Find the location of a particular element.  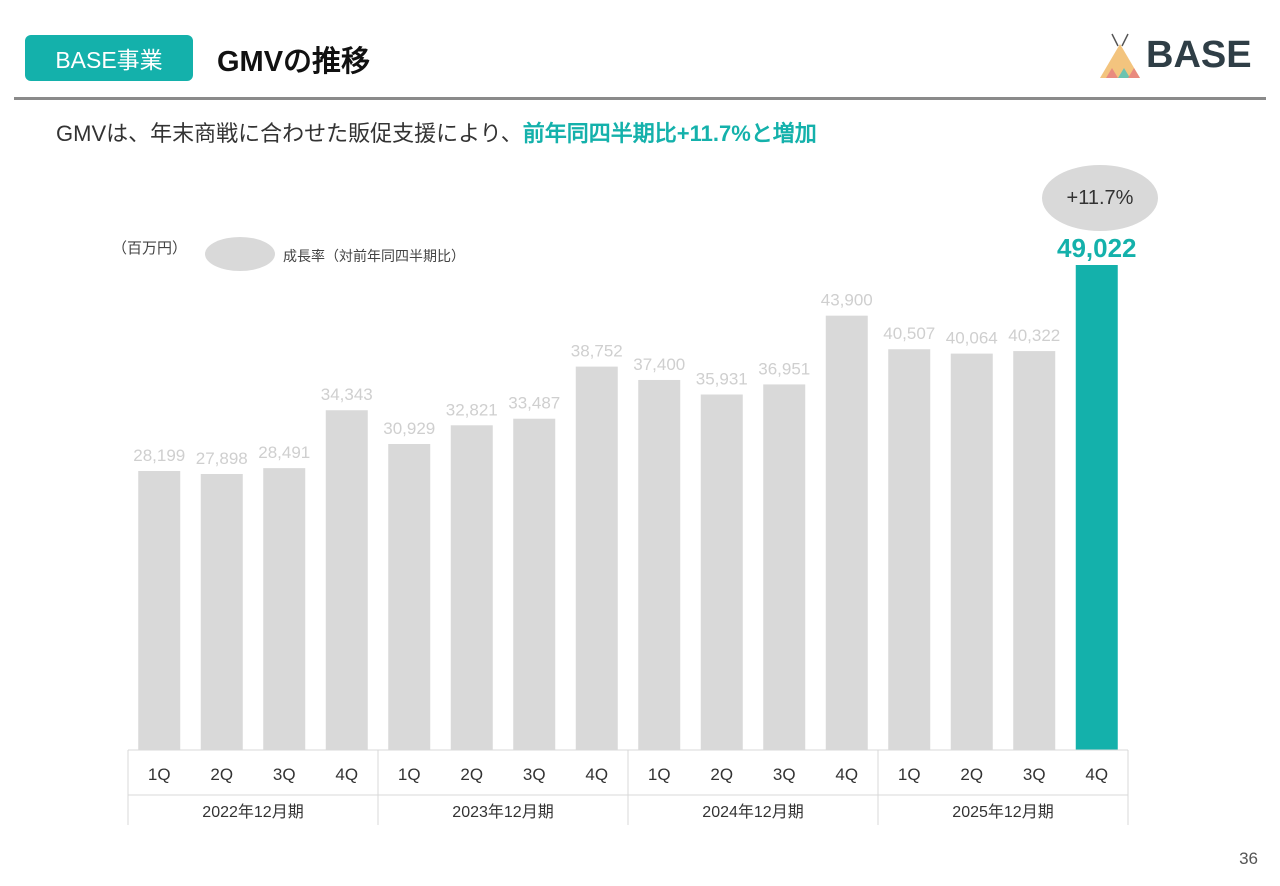

header-divider is located at coordinates (640, 98).